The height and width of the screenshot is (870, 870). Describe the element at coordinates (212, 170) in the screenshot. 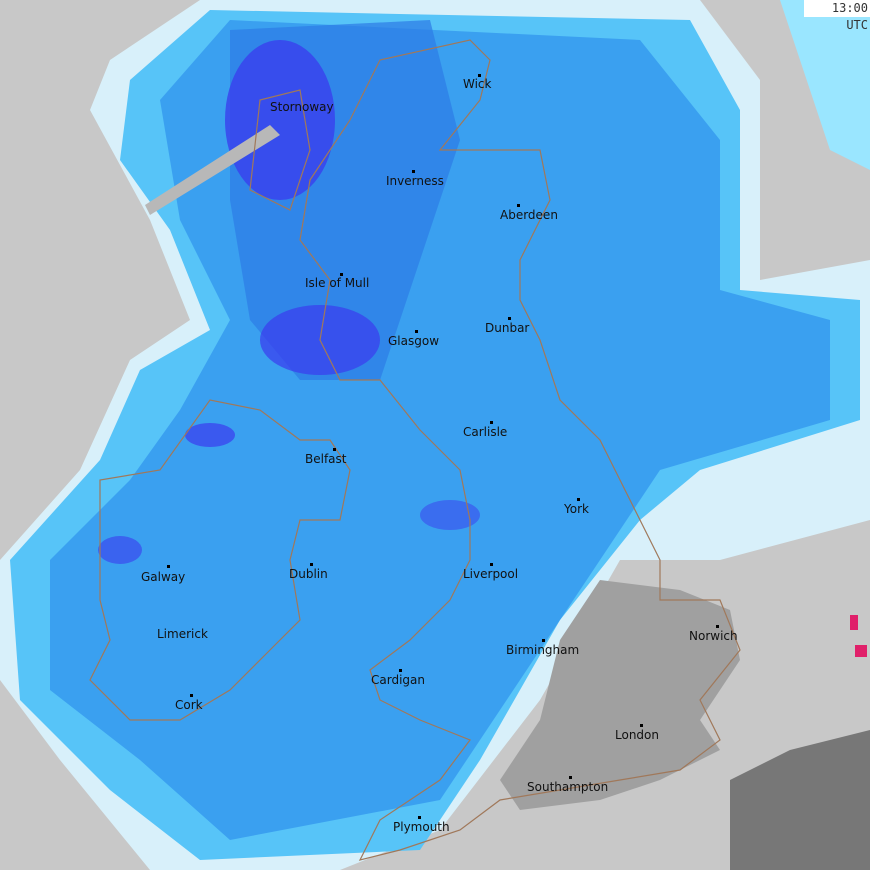

I see `beam-artifact` at that location.